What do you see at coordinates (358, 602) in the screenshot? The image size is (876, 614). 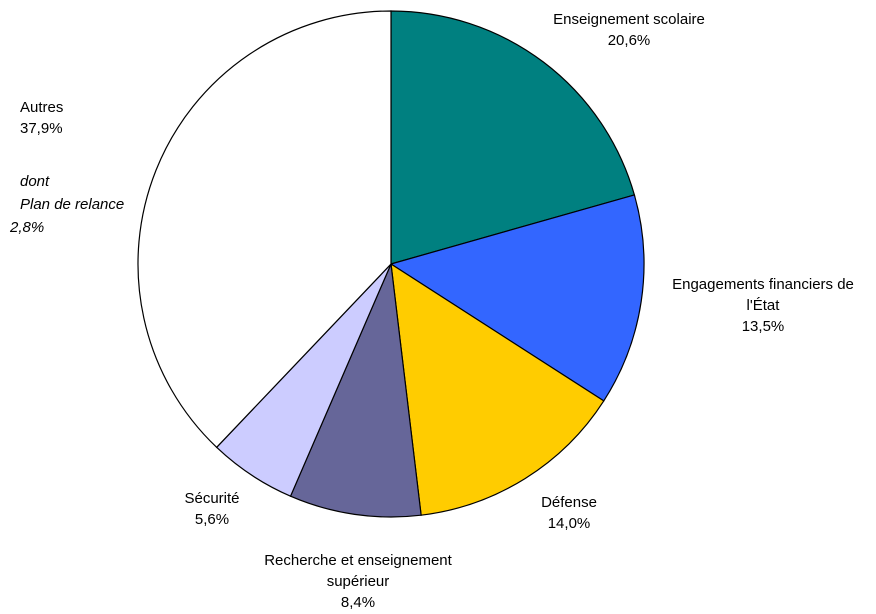 I see `slice-value-label: 8,4%` at bounding box center [358, 602].